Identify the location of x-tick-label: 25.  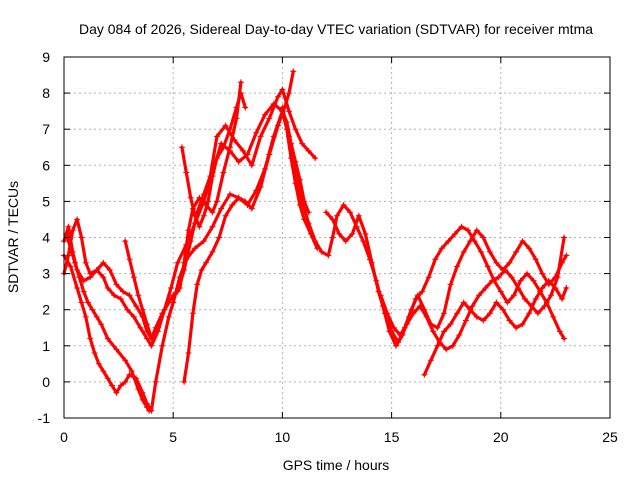
(610, 437).